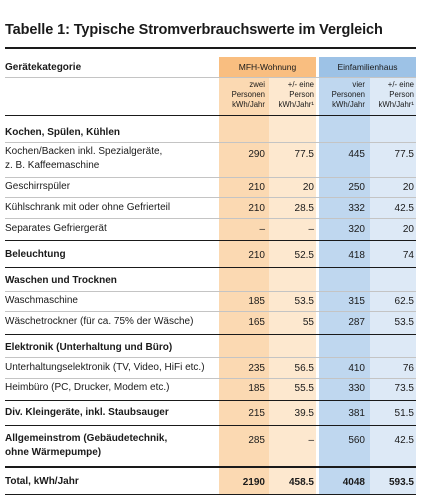 This screenshot has height=500, width=421. Describe the element at coordinates (308, 187) in the screenshot. I see `cell-mfh-per-person: 20` at that location.